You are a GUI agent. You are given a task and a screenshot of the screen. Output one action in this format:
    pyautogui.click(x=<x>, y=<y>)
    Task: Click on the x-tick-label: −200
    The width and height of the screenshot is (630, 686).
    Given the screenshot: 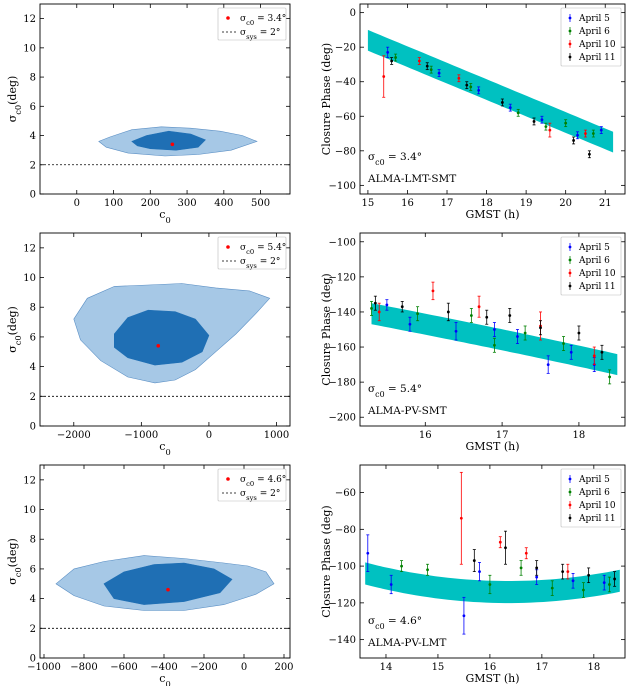 What is the action you would take?
    pyautogui.click(x=203, y=667)
    